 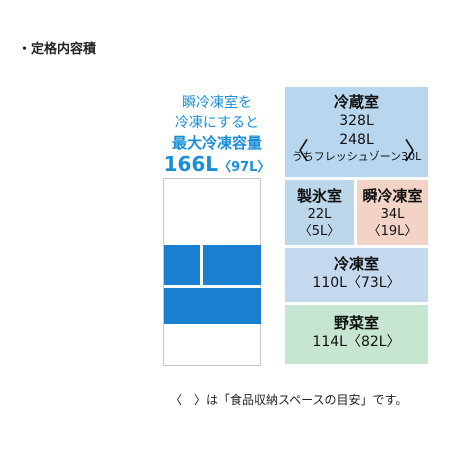 I want to click on vegetable-panel: 野菜室 114L〈82L〉, so click(x=356, y=334).